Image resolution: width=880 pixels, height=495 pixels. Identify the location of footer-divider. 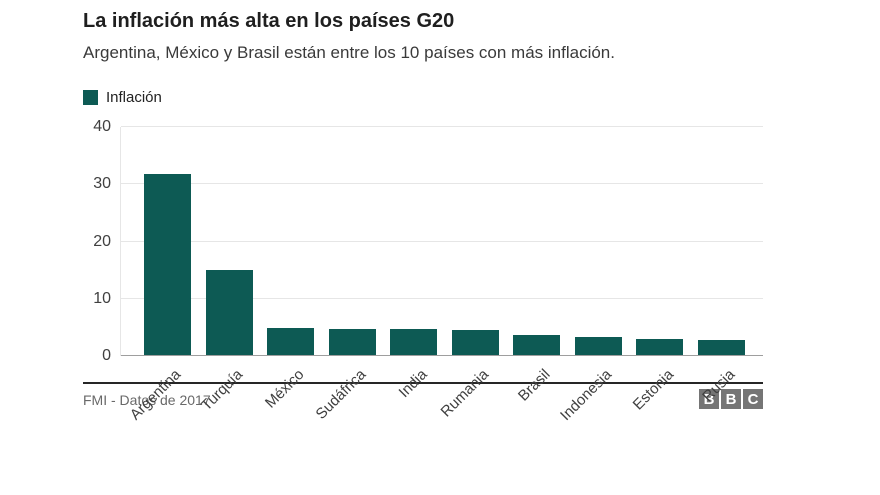
(423, 383).